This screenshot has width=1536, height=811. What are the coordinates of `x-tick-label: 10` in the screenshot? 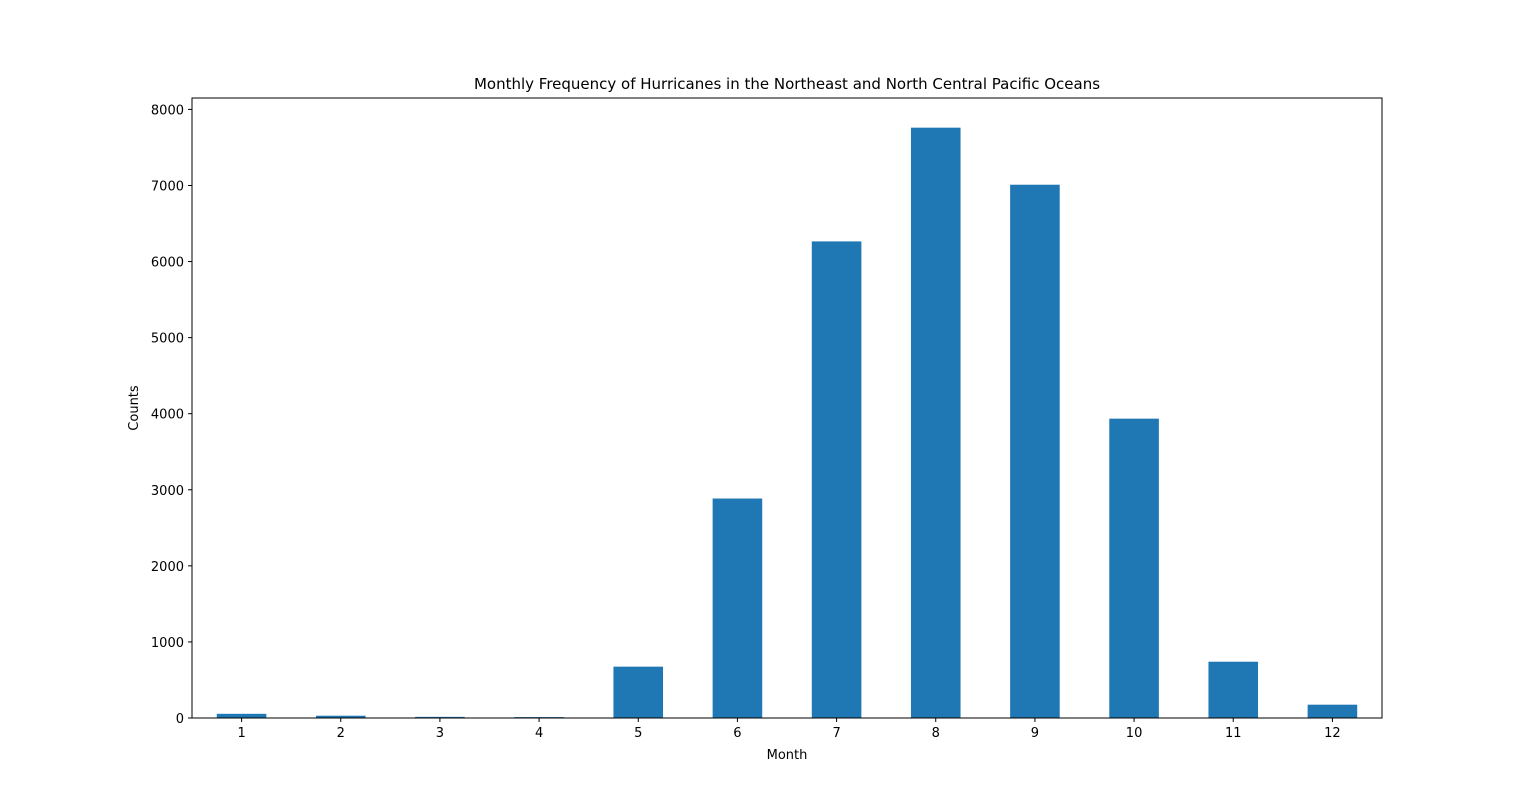 It's located at (1134, 733).